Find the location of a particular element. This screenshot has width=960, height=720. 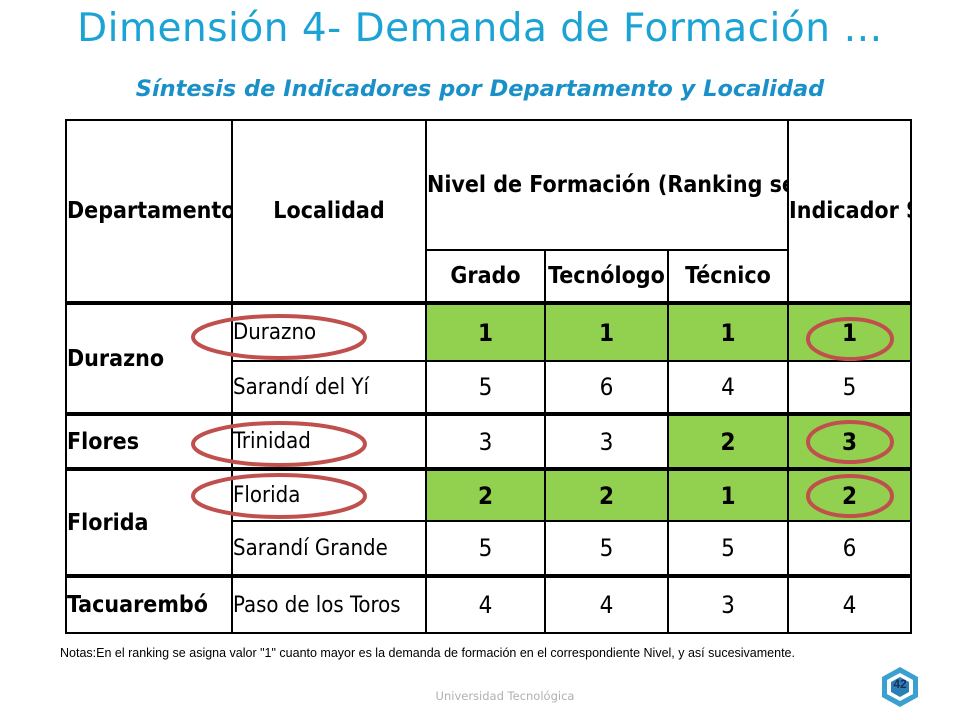

localidad-cell: Durazno is located at coordinates (329, 331).